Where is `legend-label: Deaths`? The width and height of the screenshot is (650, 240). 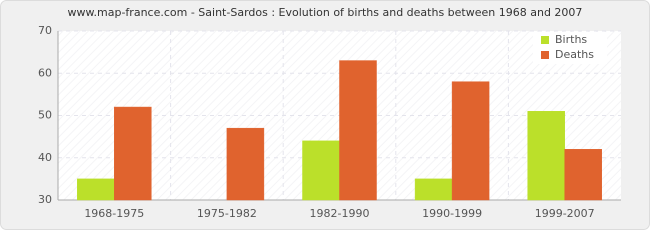
legend-label: Deaths is located at coordinates (574, 54).